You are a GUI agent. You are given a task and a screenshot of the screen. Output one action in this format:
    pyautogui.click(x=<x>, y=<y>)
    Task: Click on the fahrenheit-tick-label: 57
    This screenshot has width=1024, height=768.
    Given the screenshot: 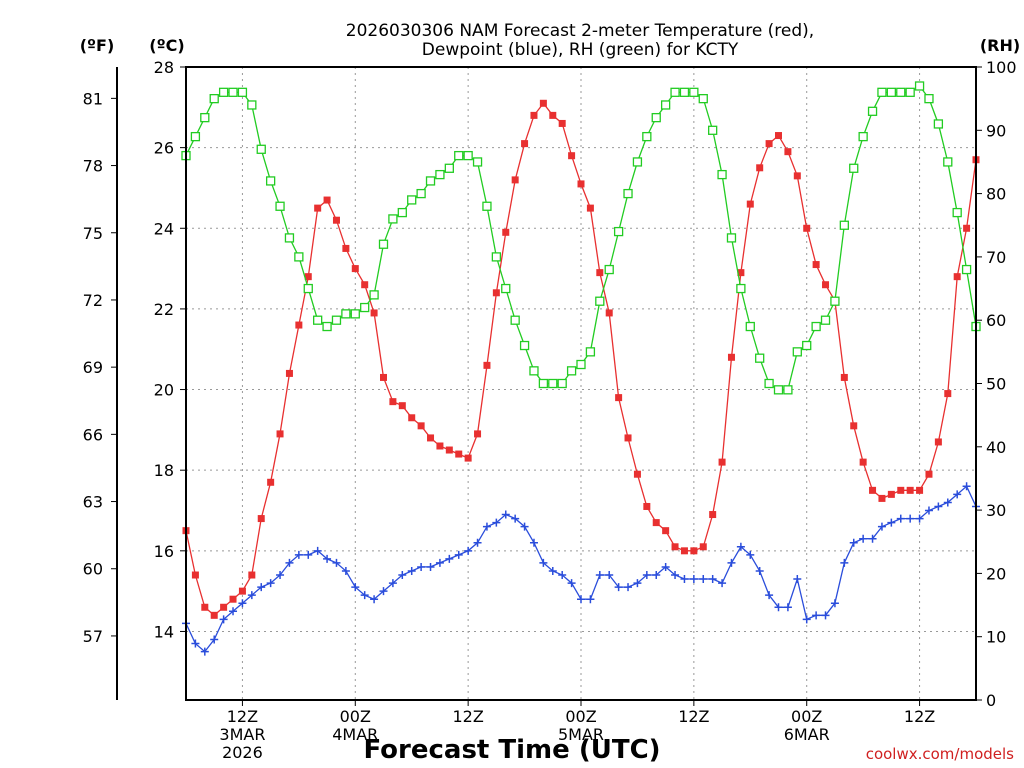 What is the action you would take?
    pyautogui.click(x=93, y=636)
    